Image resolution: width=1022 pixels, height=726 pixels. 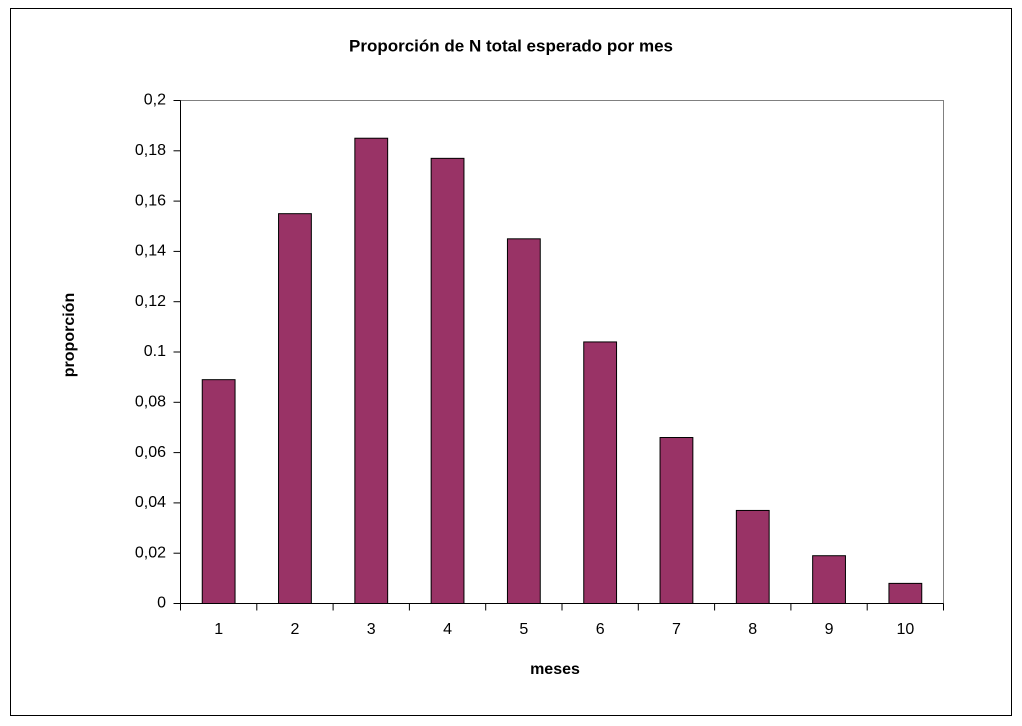 What do you see at coordinates (150, 150) in the screenshot?
I see `y-tick-label: 0,18` at bounding box center [150, 150].